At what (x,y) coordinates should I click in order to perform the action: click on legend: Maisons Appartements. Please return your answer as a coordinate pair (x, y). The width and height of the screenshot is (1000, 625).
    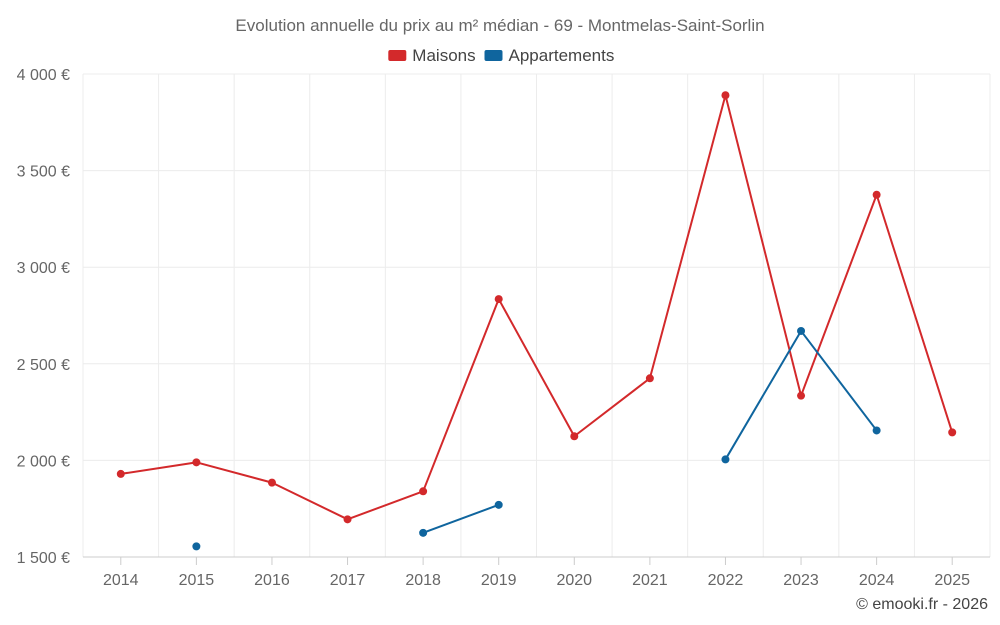
    Looking at the image, I should click on (501, 55).